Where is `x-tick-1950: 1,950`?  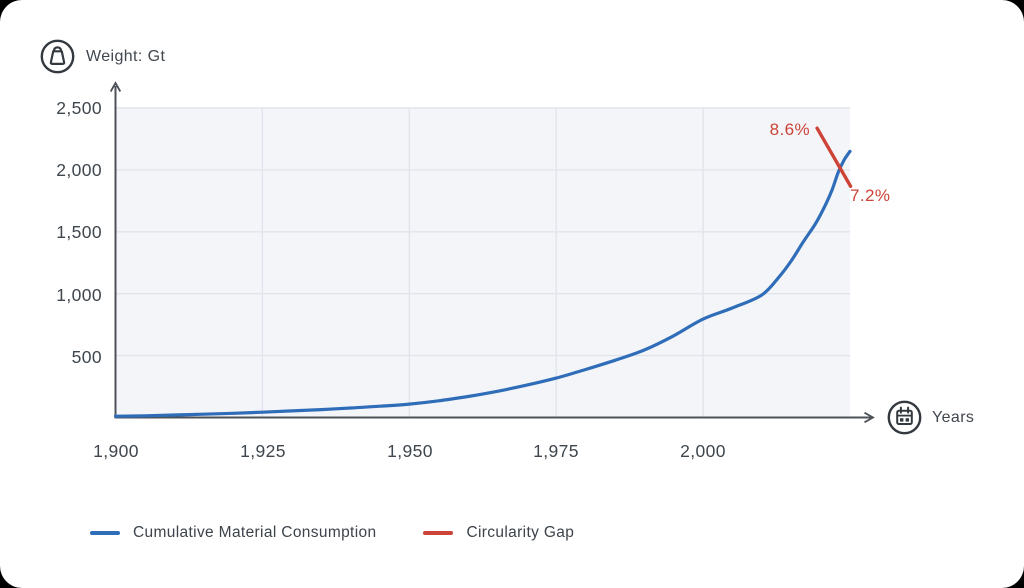
x-tick-1950: 1,950 is located at coordinates (410, 451).